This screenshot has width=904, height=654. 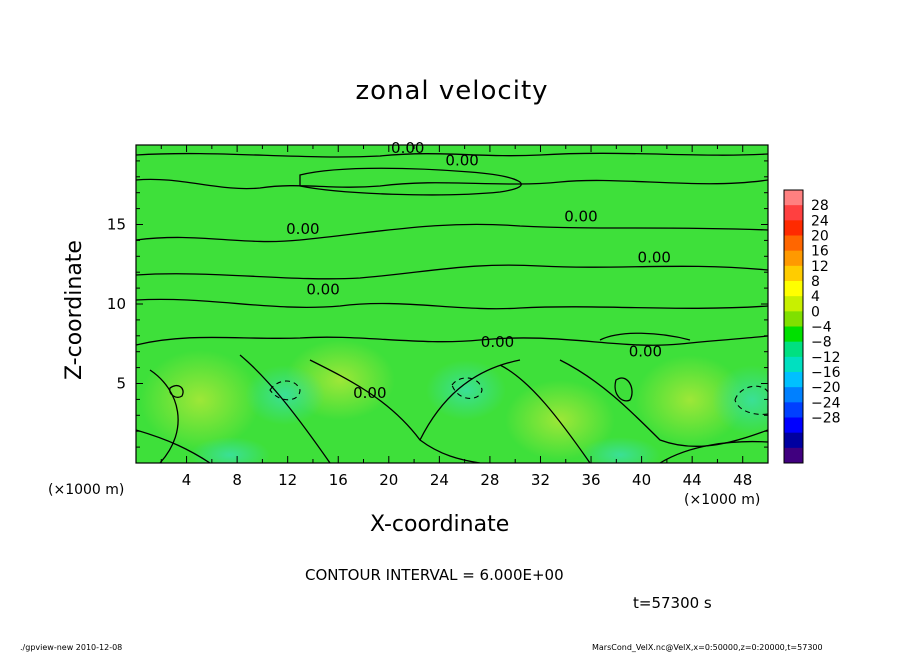 What do you see at coordinates (722, 500) in the screenshot?
I see `x-unit-label-right: (×1000 m)` at bounding box center [722, 500].